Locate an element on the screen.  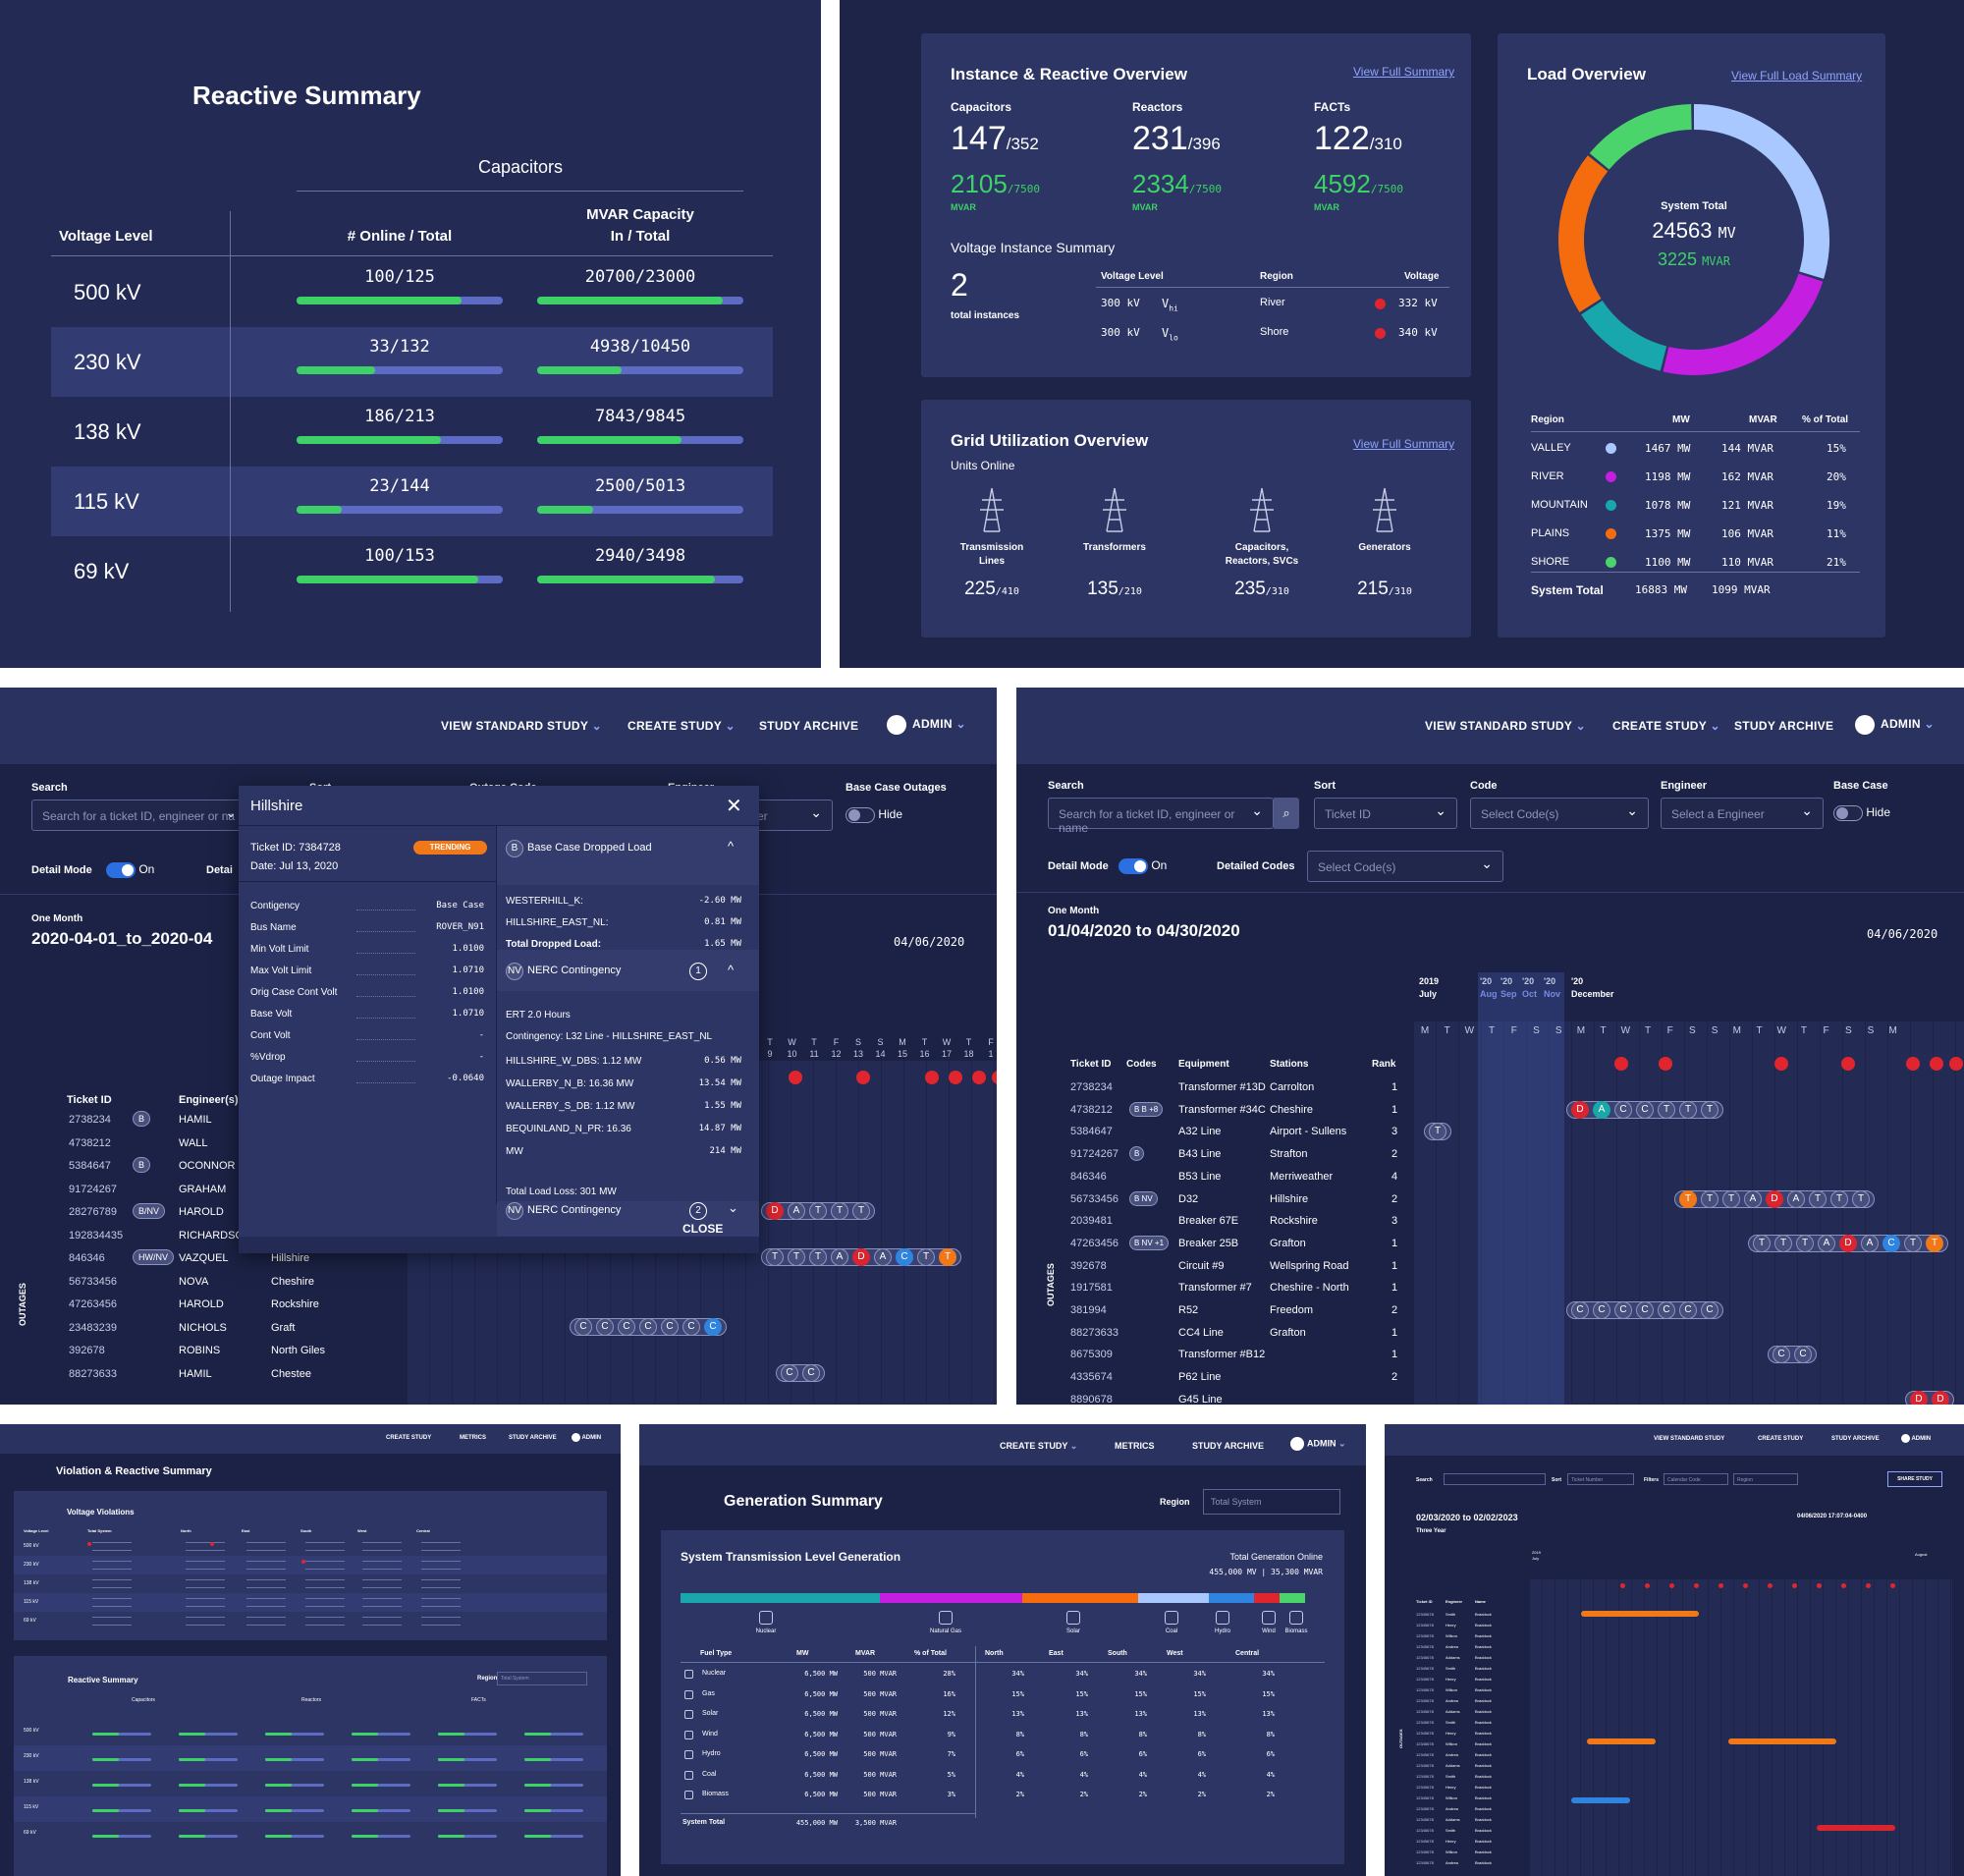
ticket-id: 4335674 is located at coordinates (1091, 1377).